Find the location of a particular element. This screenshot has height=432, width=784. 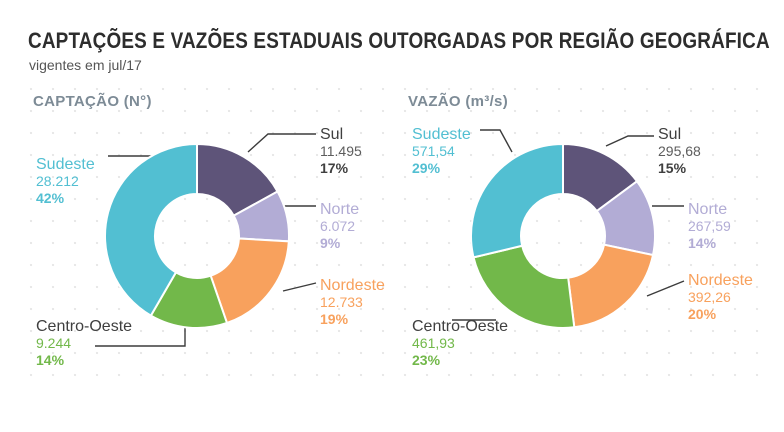

label-nordeste-value: 12.733 is located at coordinates (341, 302).